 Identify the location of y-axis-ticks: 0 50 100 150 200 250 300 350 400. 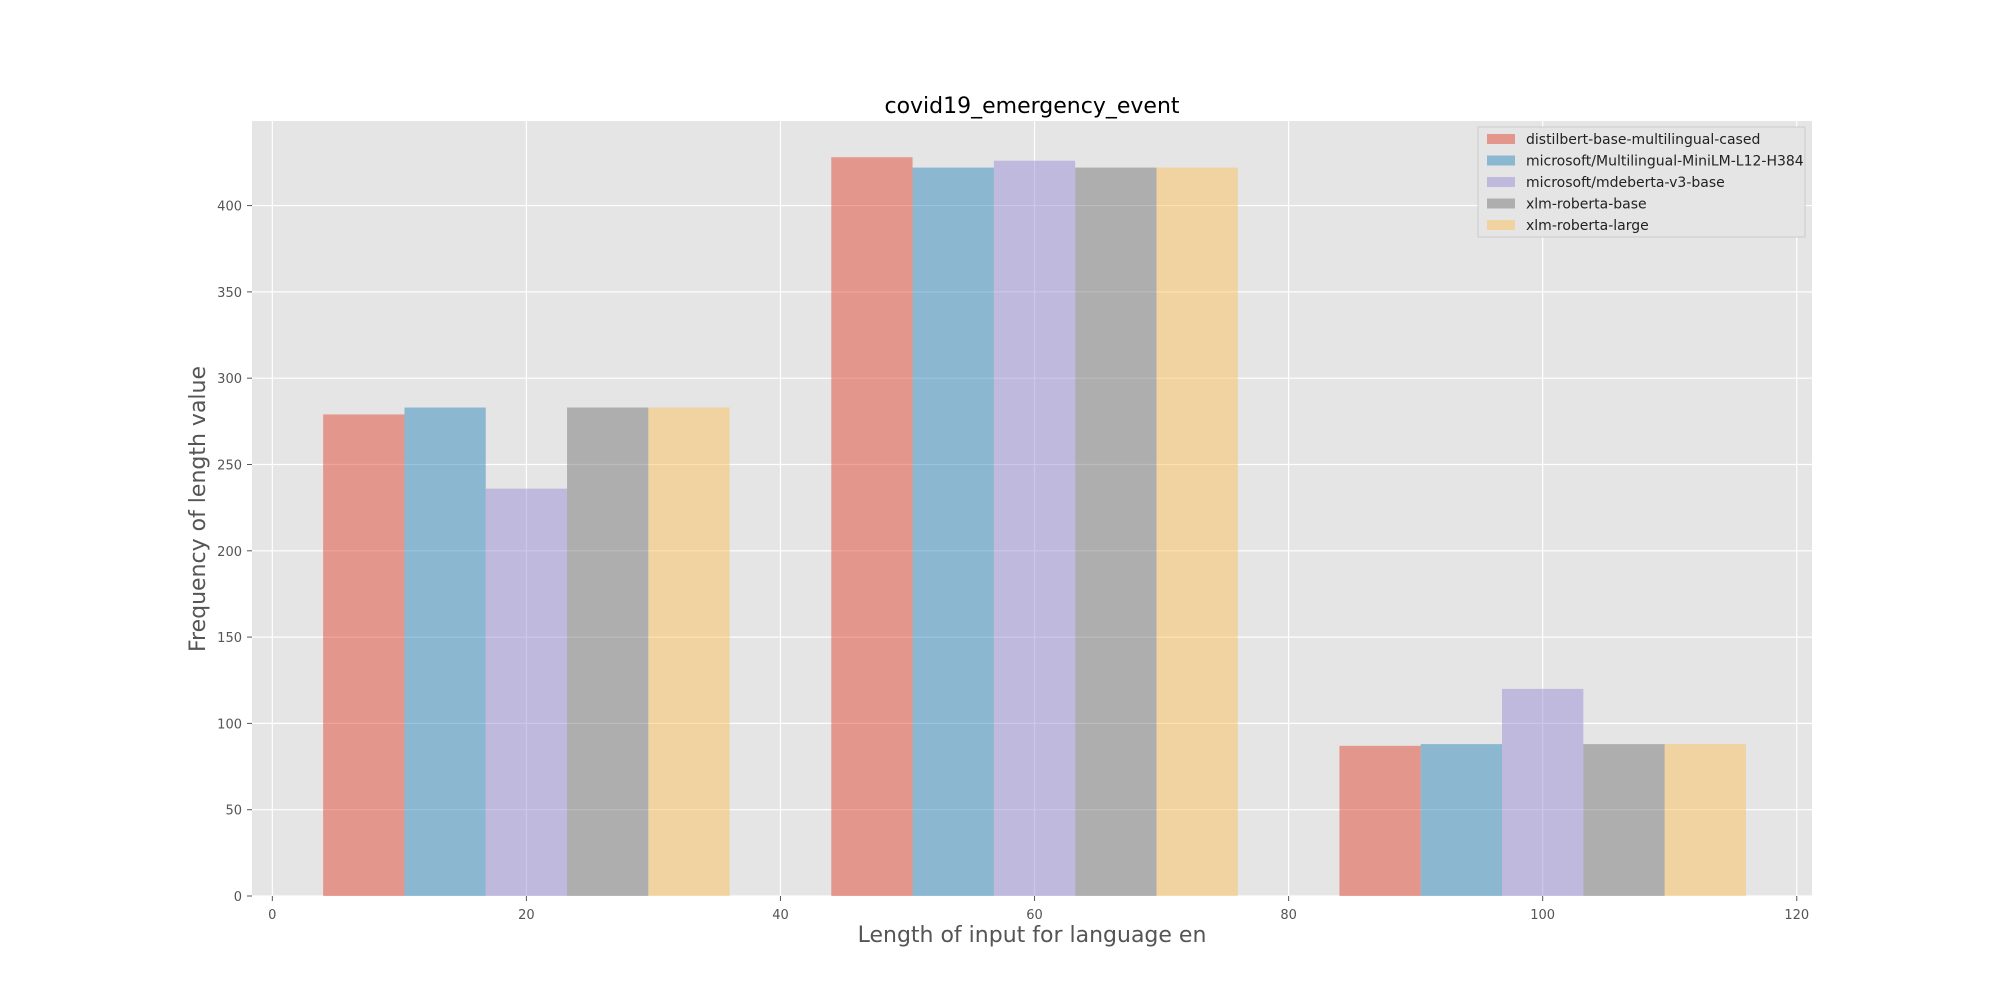
(234, 552).